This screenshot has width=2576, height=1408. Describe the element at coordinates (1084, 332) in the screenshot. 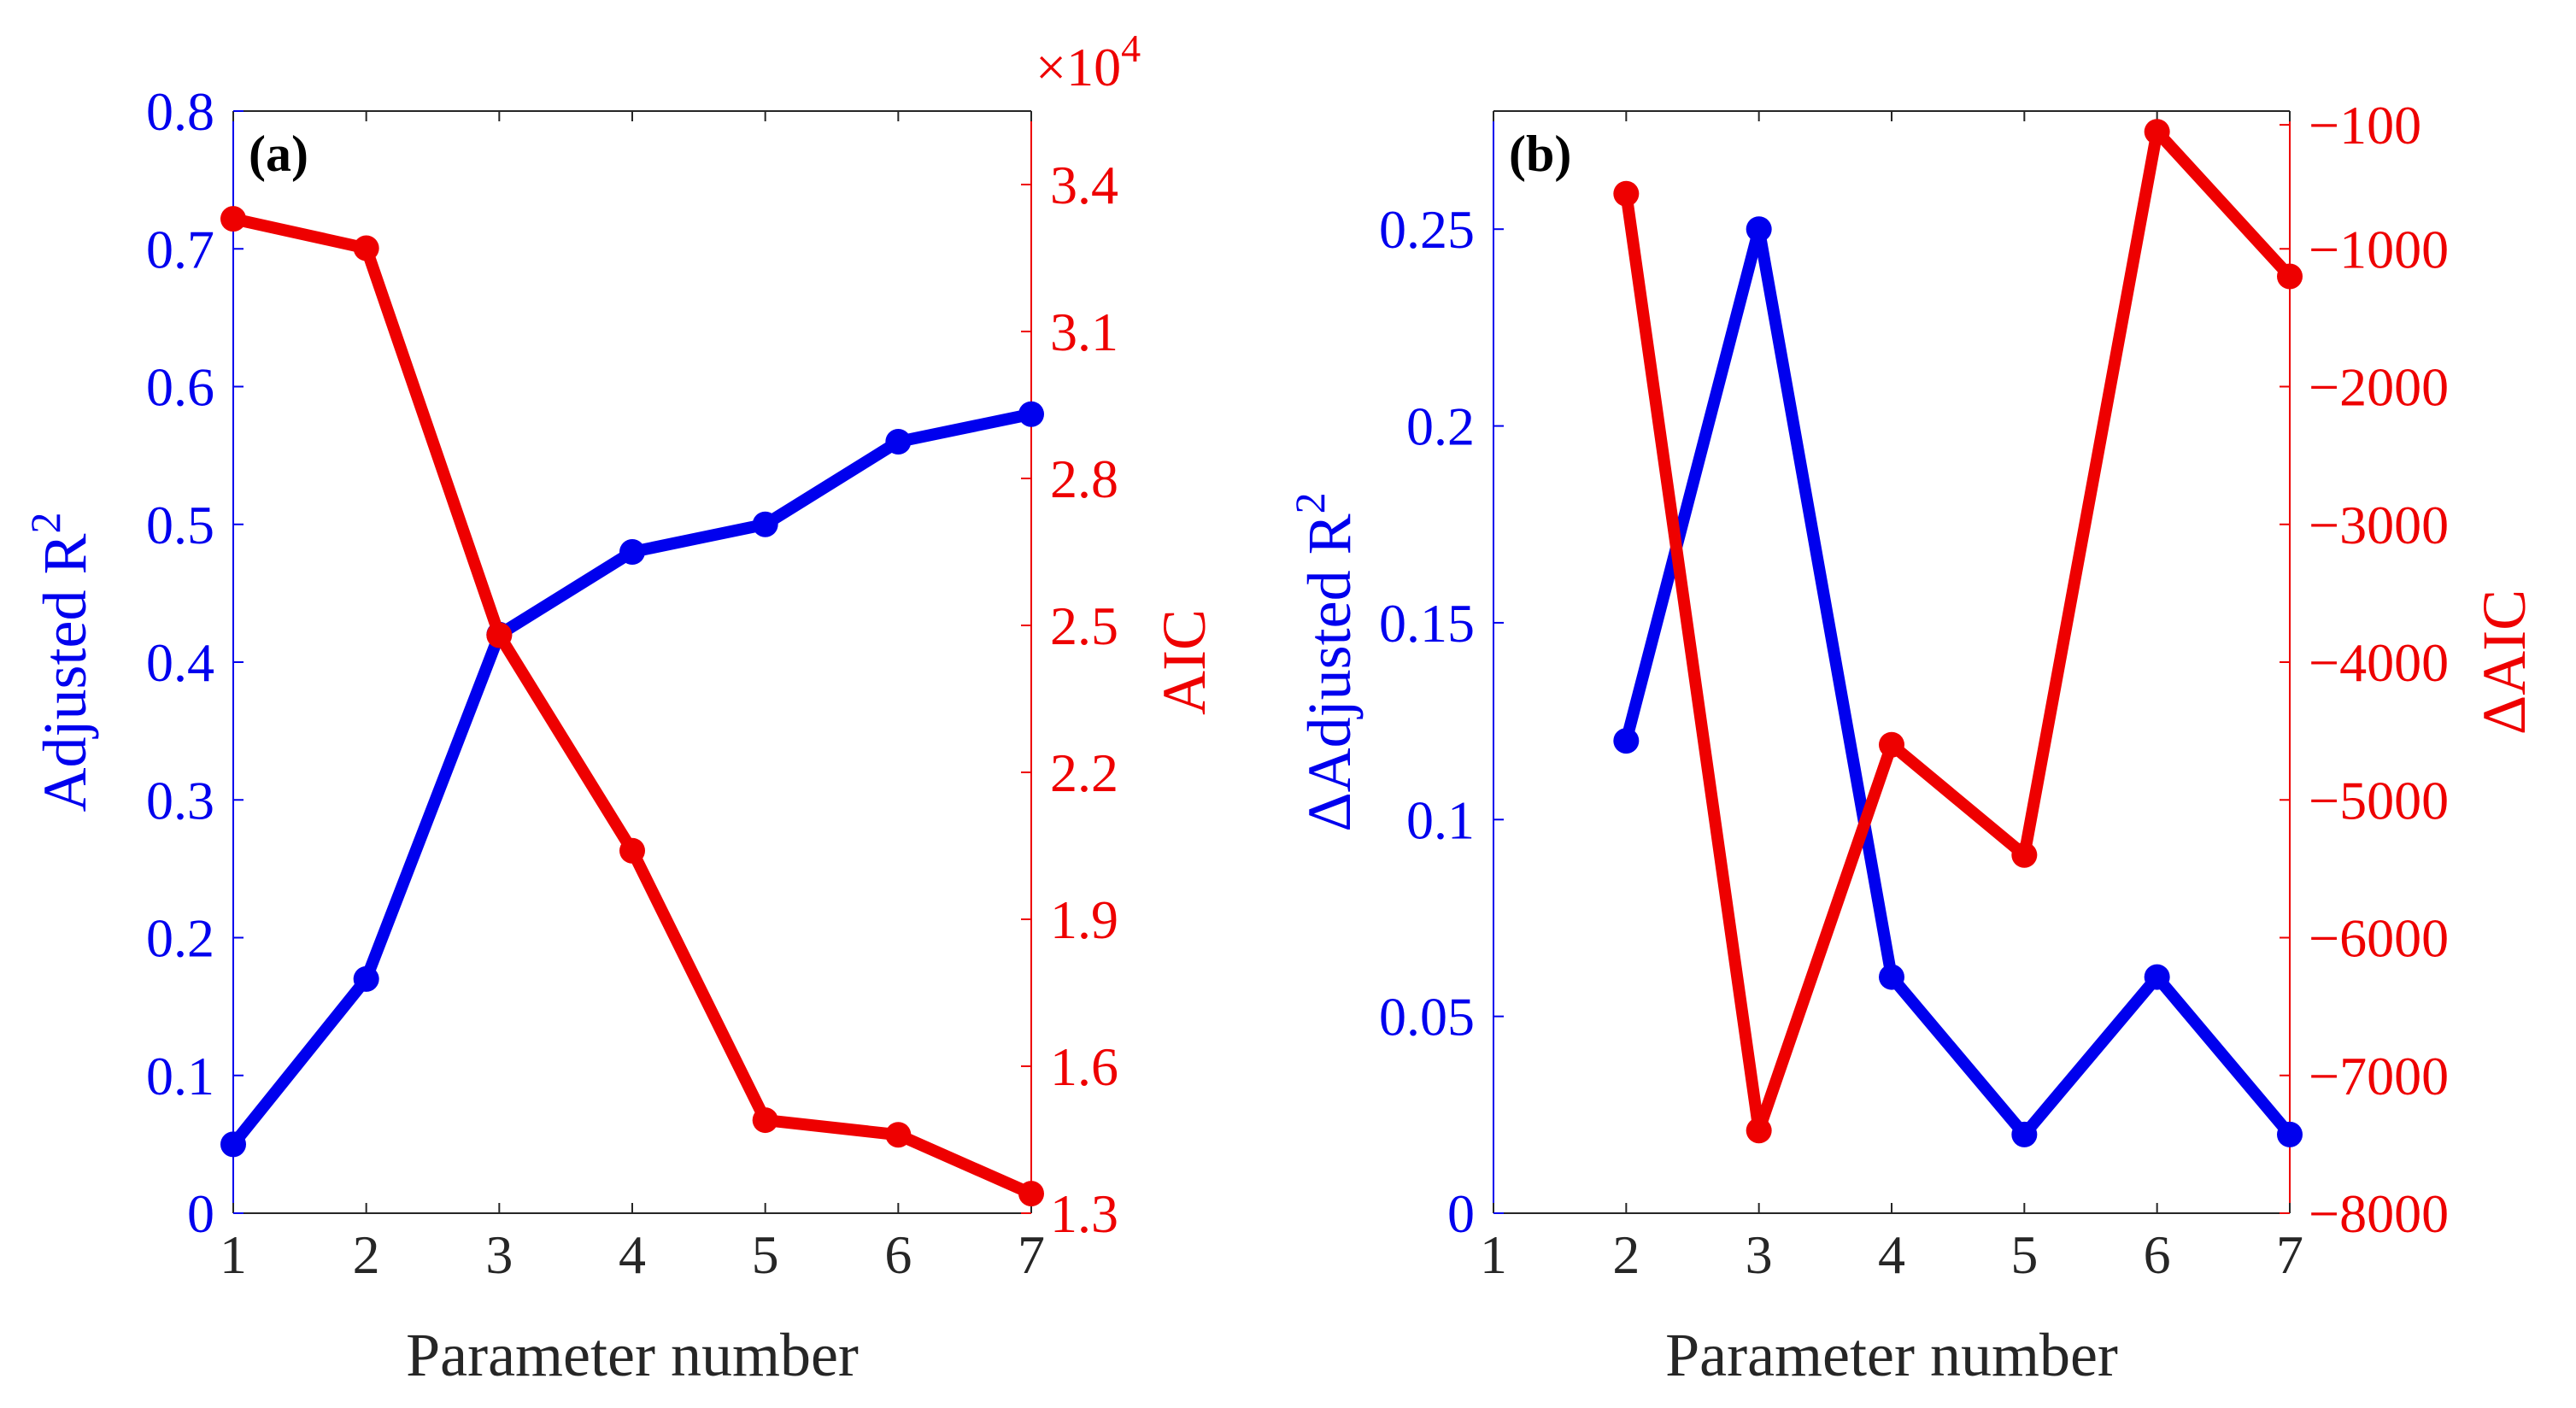

I see `right-tick-label: 3.1` at that location.